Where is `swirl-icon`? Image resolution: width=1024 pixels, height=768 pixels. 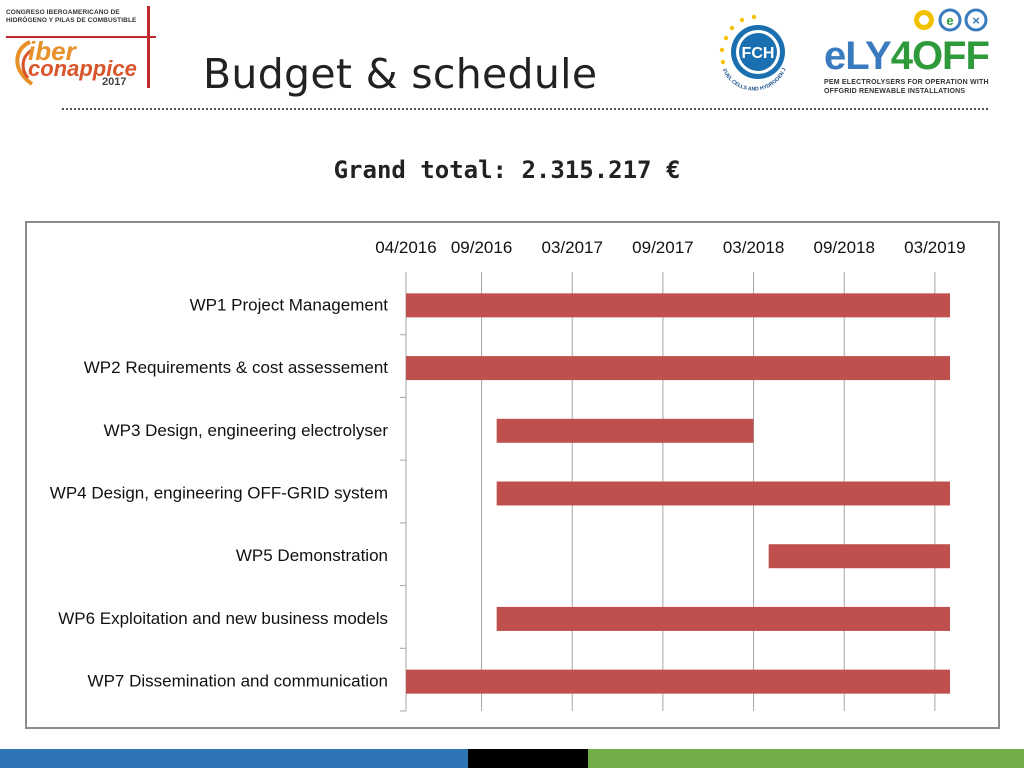
swirl-icon is located at coordinates (24, 63).